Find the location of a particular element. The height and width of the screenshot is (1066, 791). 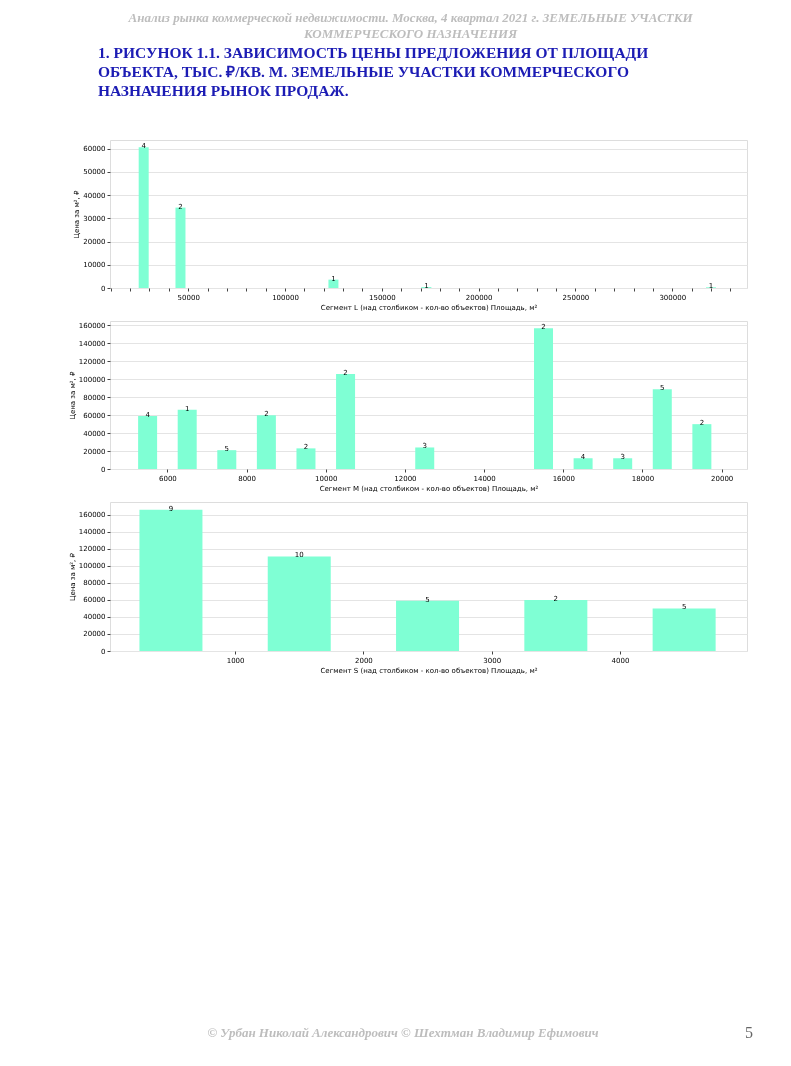

text: © Урбан Николай Александрович © Шехтман Владимир Ефимович is located at coordinates (403, 1032).